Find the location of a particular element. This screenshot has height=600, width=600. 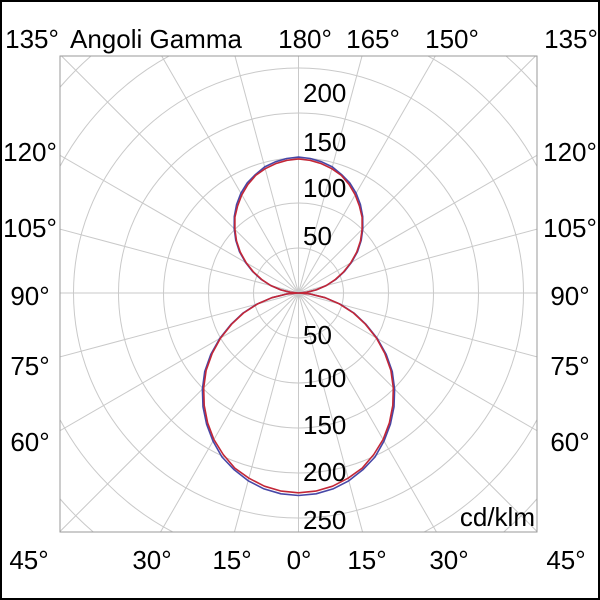

radial-tick-below: 250 is located at coordinates (325, 520).